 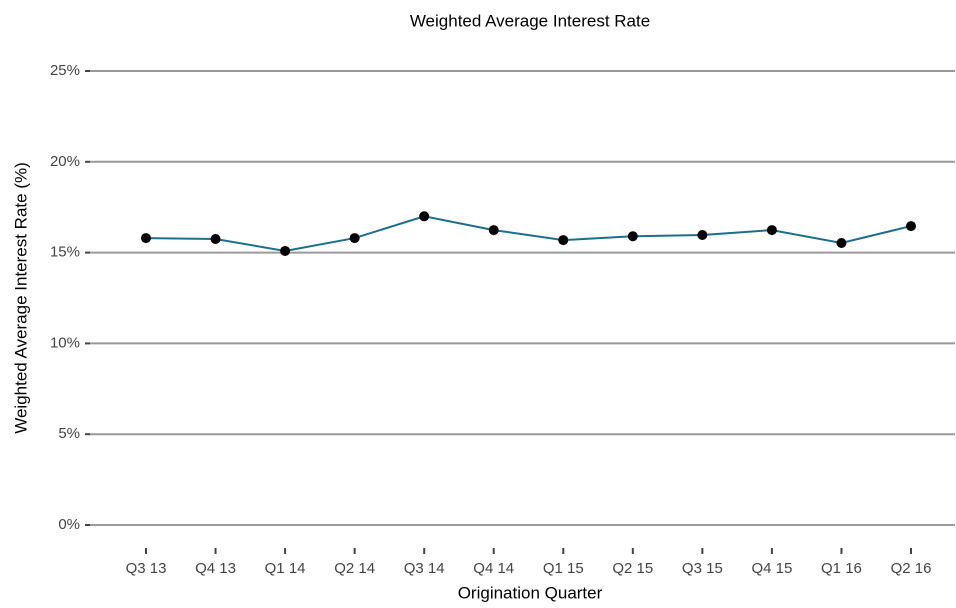 What do you see at coordinates (771, 568) in the screenshot?
I see `x-tick-label: Q4 15` at bounding box center [771, 568].